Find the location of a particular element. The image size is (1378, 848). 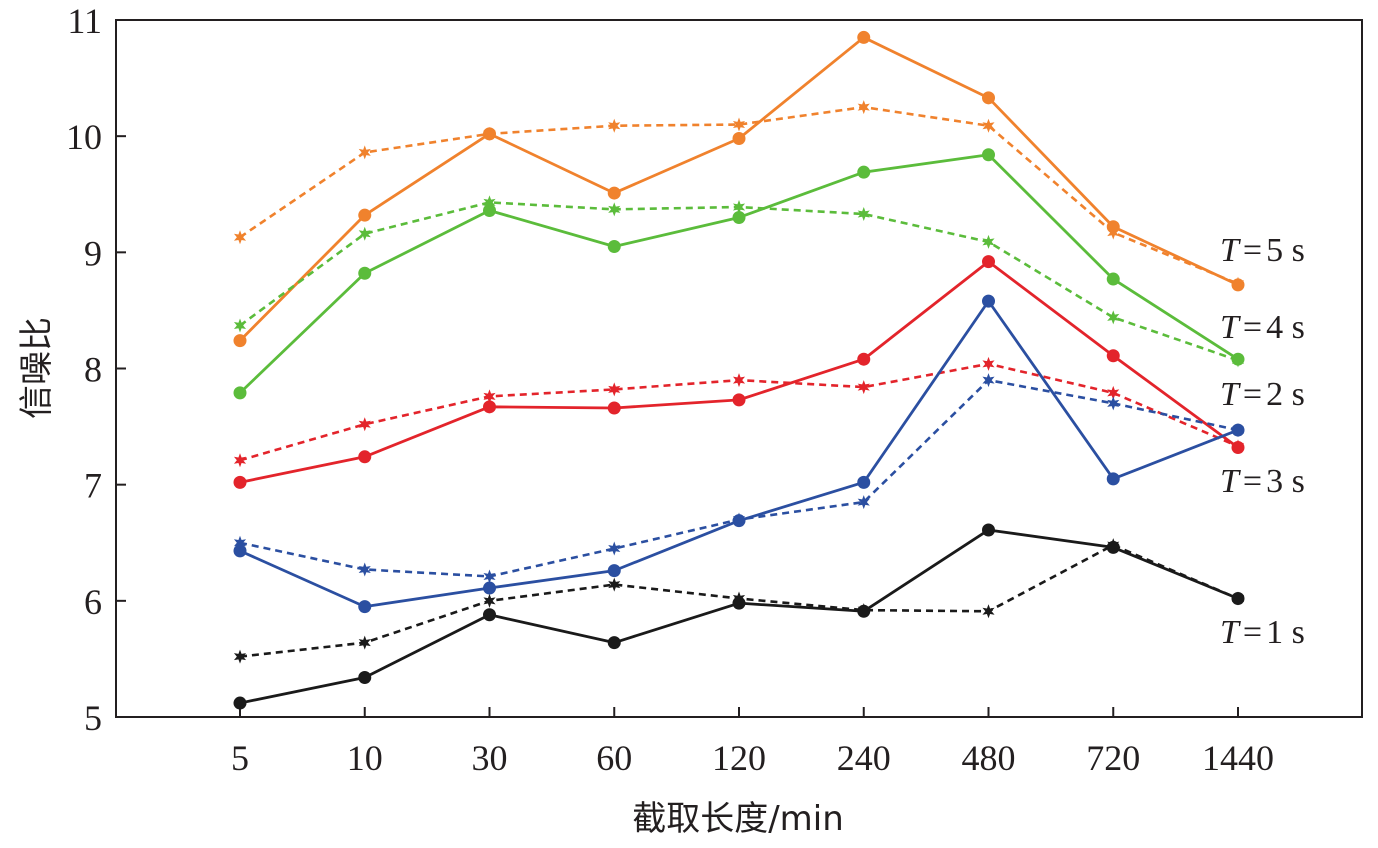

y-tick-label: 6 is located at coordinates (93, 602).